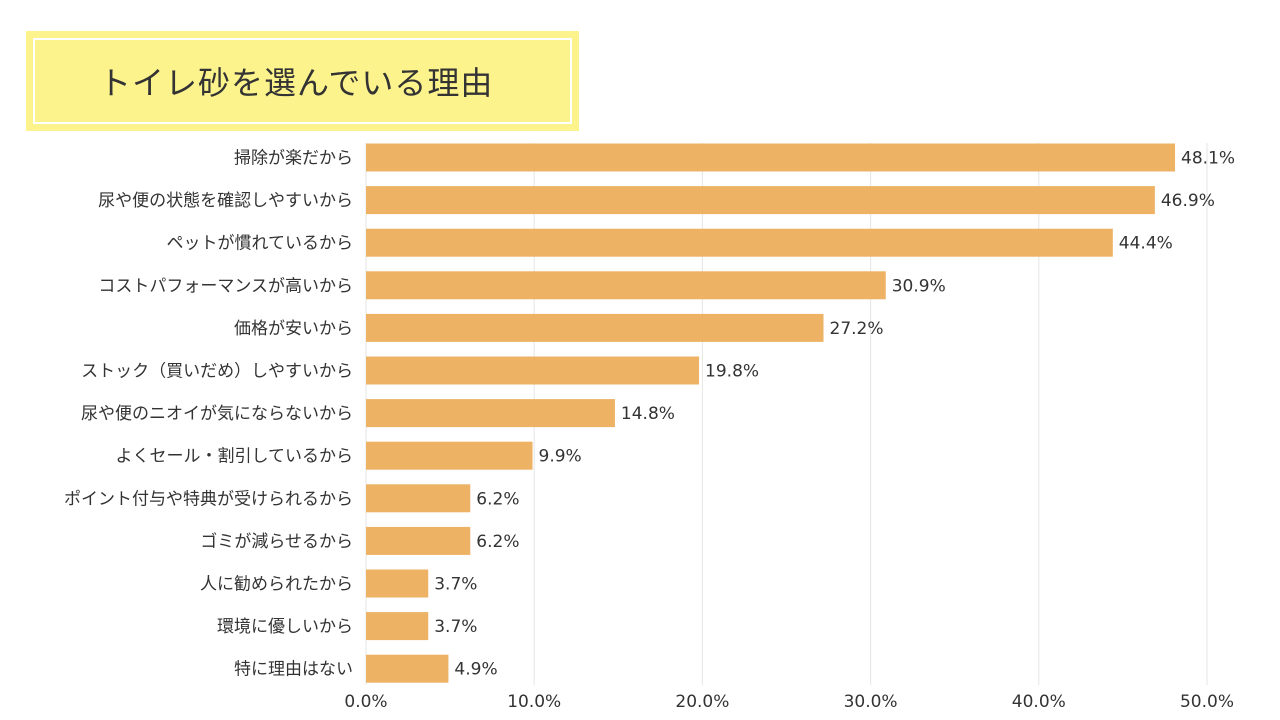  I want to click on chart-title: トイレ砂を選んでいる理由, so click(296, 83).